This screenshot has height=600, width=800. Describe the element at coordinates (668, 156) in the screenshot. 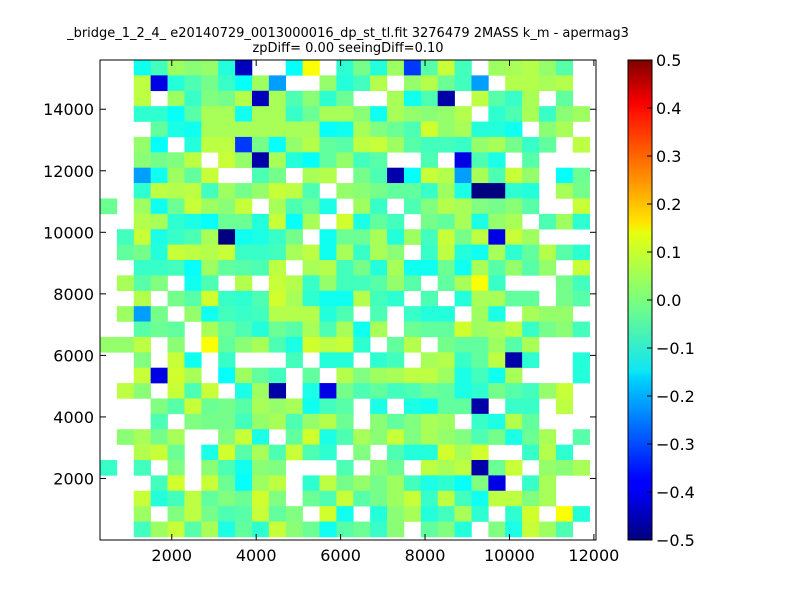

I see `colorbar-tick-label: 0.3` at that location.